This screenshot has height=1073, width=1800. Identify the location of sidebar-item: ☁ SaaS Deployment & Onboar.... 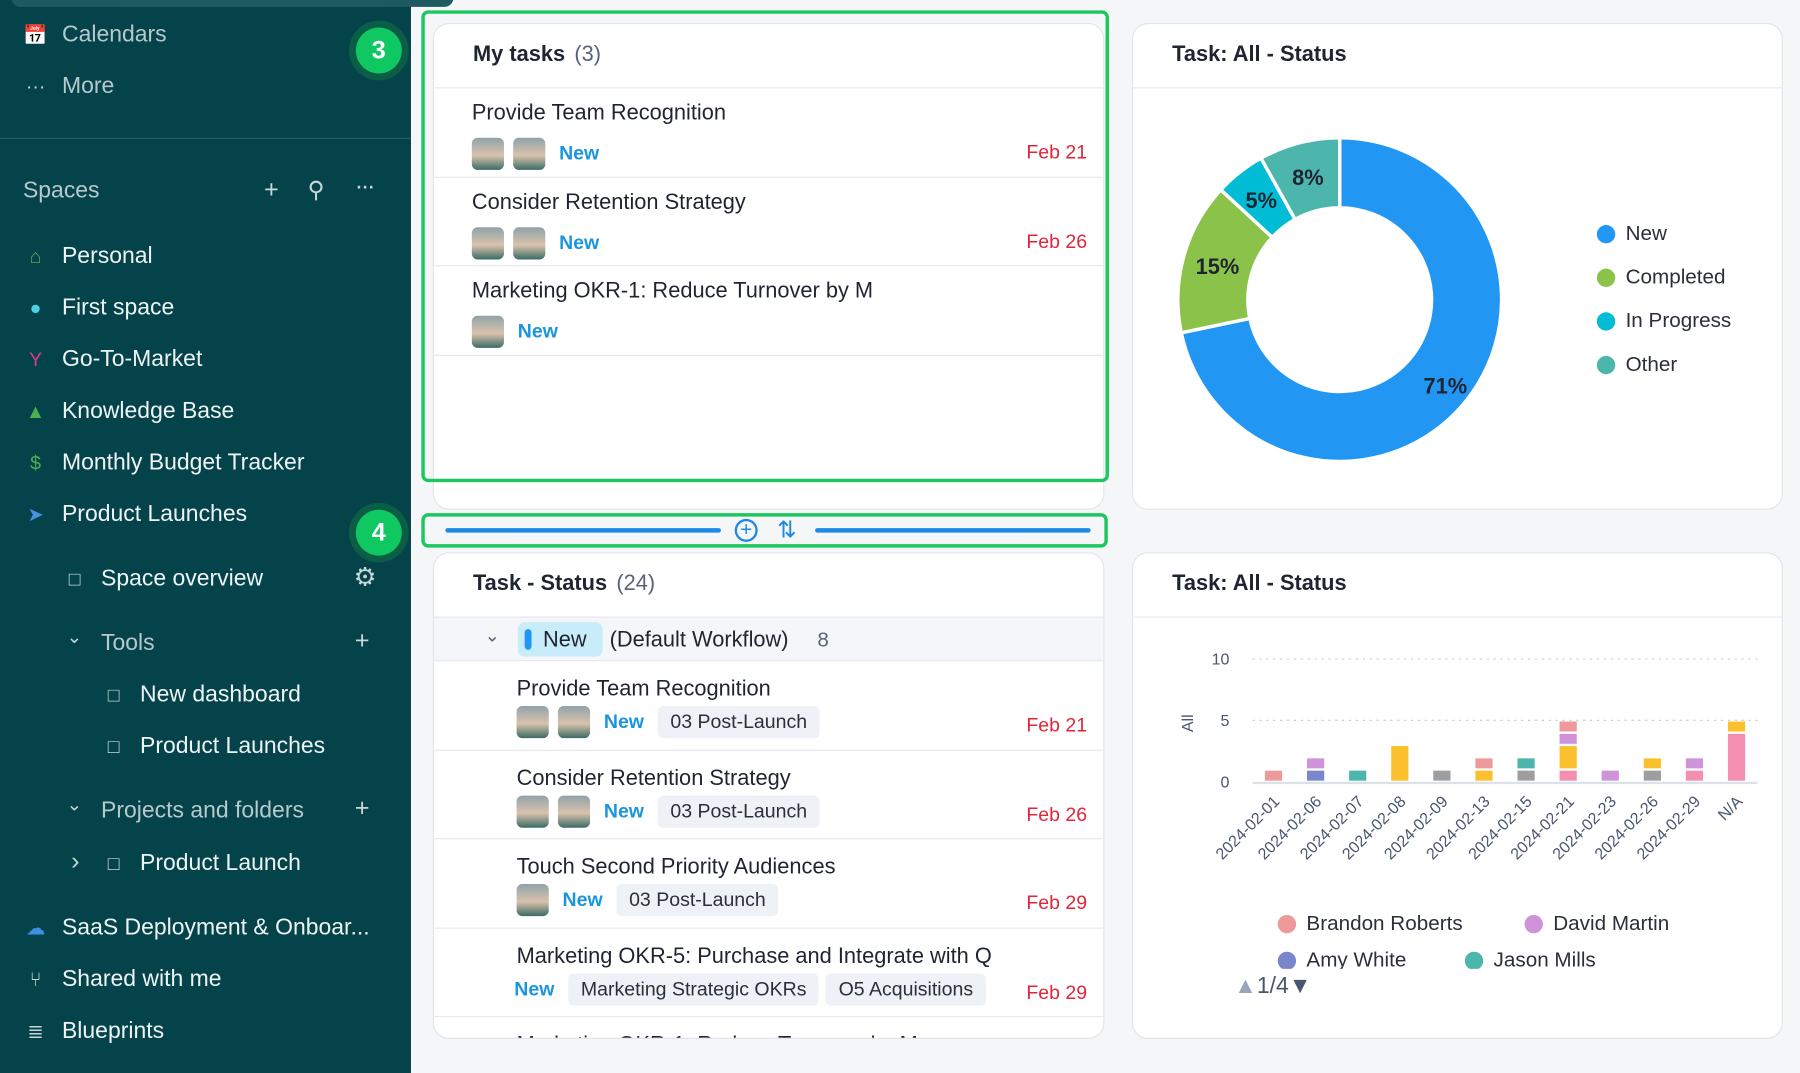
(196, 928).